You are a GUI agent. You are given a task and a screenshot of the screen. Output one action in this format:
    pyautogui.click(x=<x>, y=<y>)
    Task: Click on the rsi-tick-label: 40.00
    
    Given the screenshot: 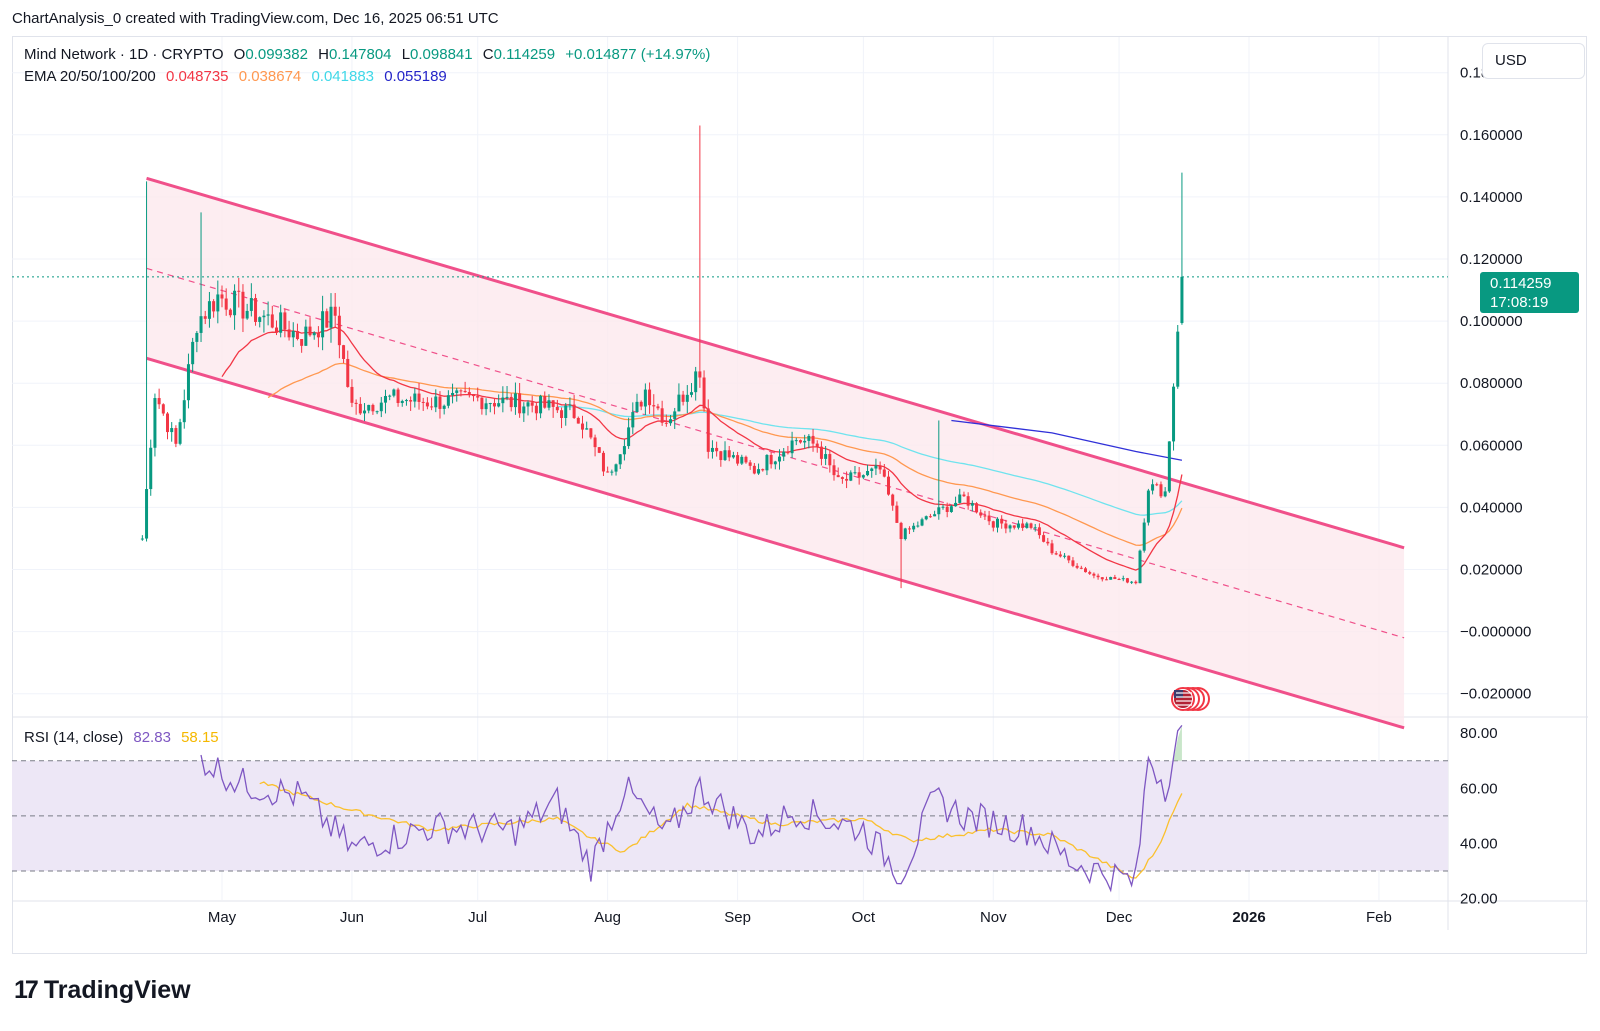 What is the action you would take?
    pyautogui.click(x=1479, y=843)
    